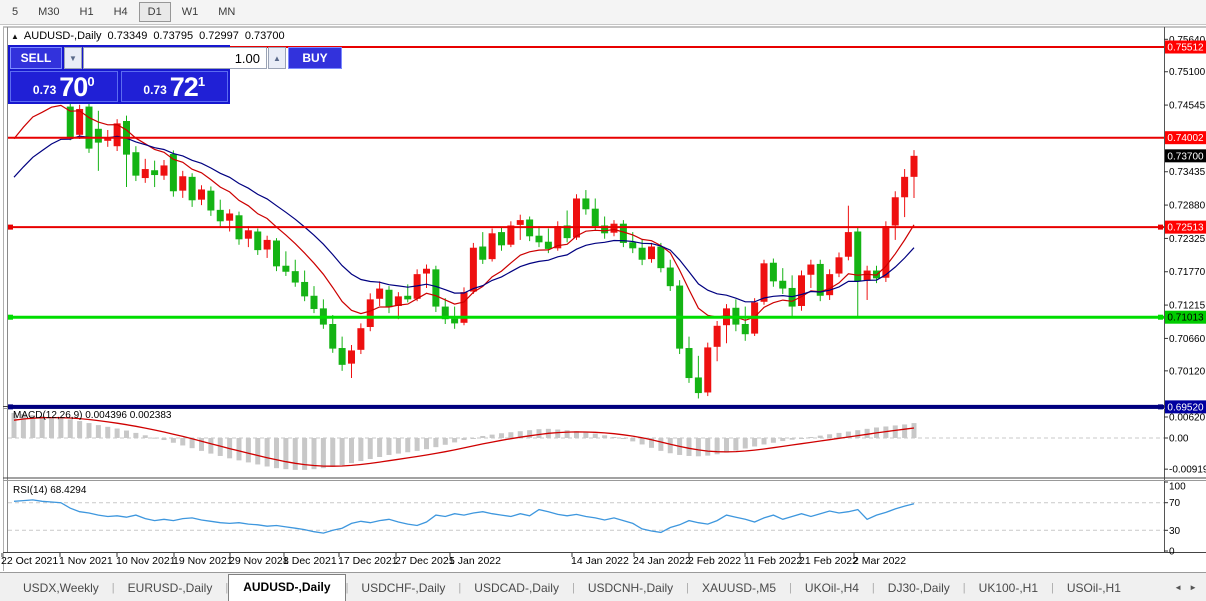  What do you see at coordinates (15, 12) in the screenshot?
I see `timeframe-button-5: 5` at bounding box center [15, 12].